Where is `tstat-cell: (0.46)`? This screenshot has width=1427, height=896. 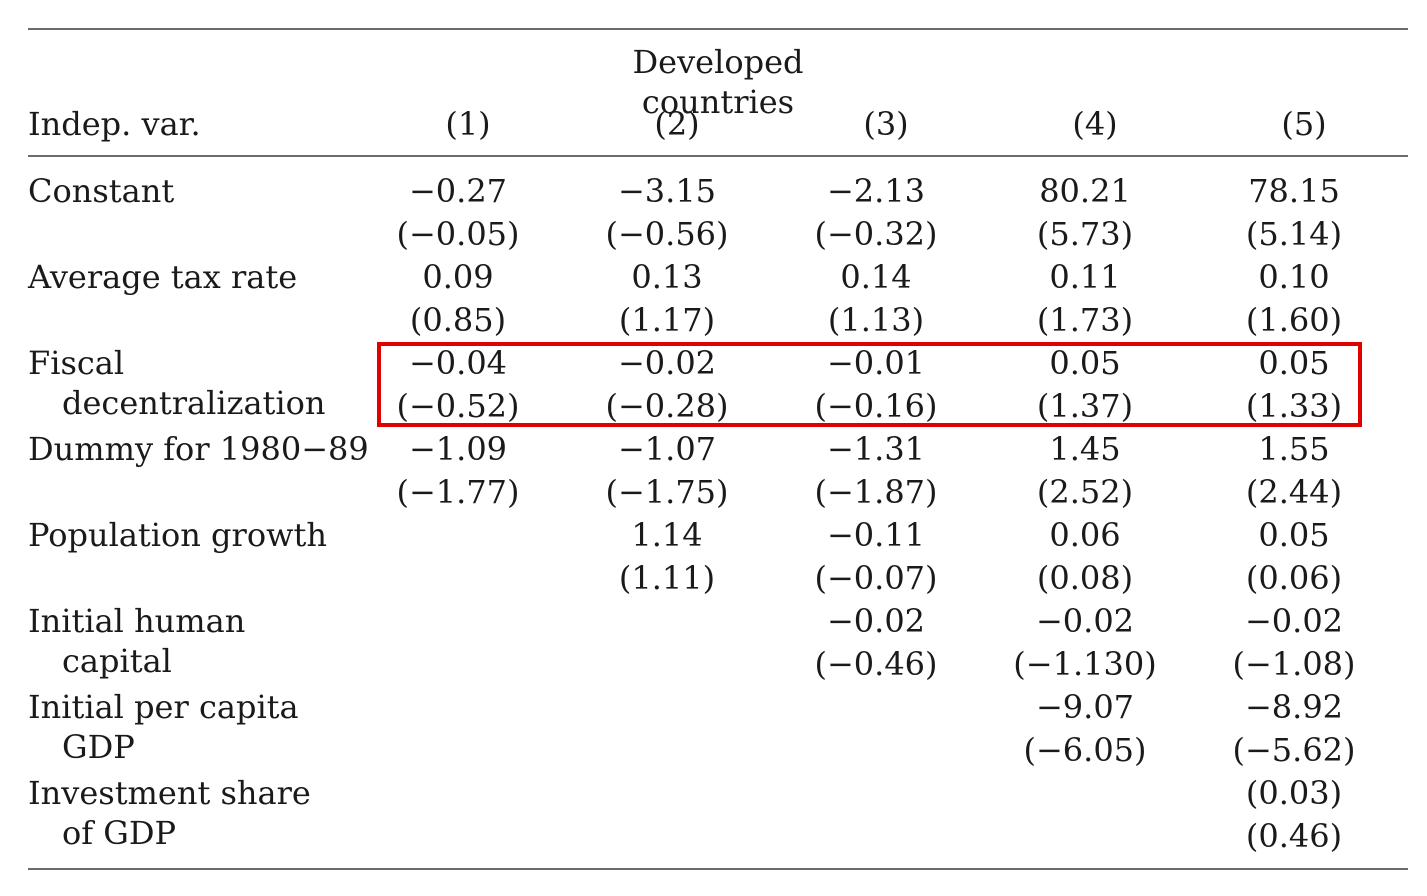 tstat-cell: (0.46) is located at coordinates (1294, 836).